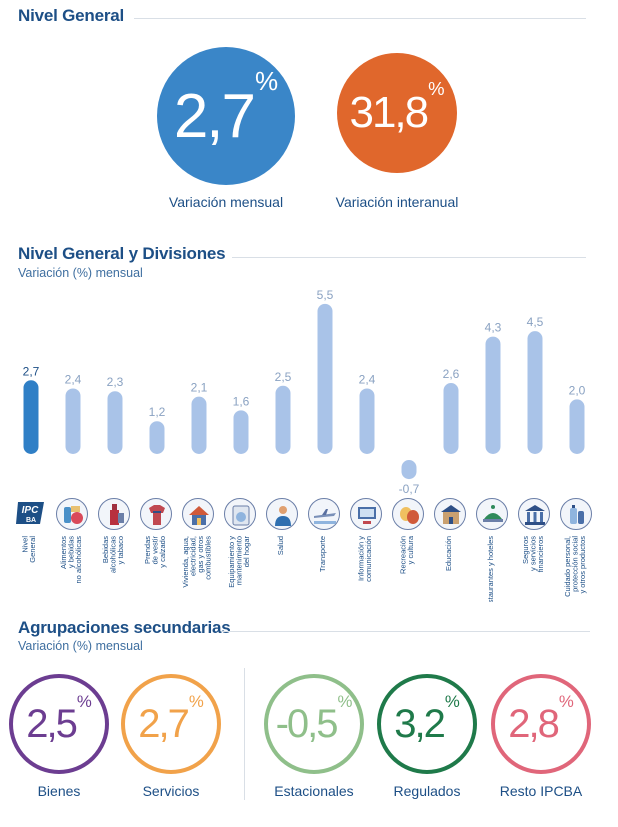 The width and height of the screenshot is (618, 827). I want to click on personal-care-icon, so click(576, 514).